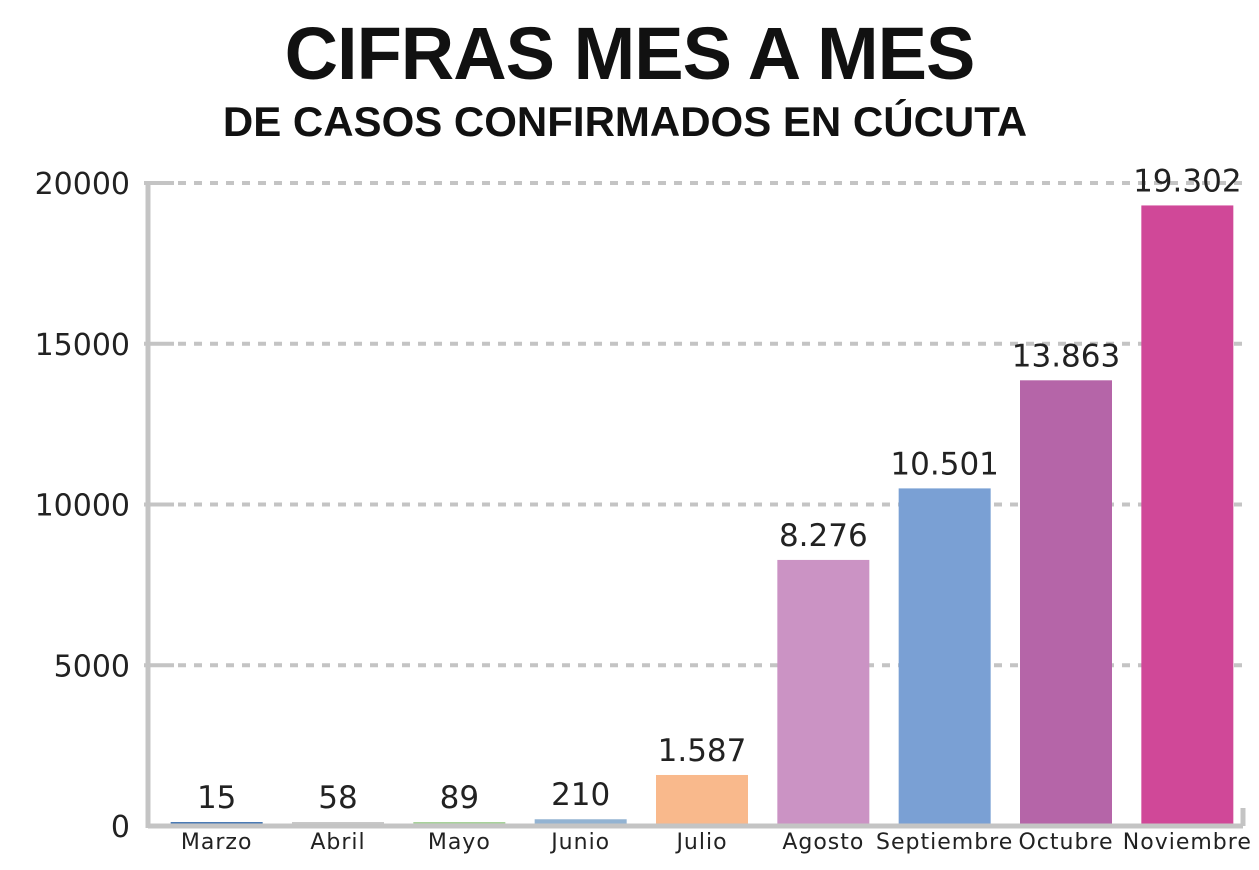 The image size is (1259, 870). What do you see at coordinates (1187, 842) in the screenshot?
I see `x-category-label: Noviembre` at bounding box center [1187, 842].